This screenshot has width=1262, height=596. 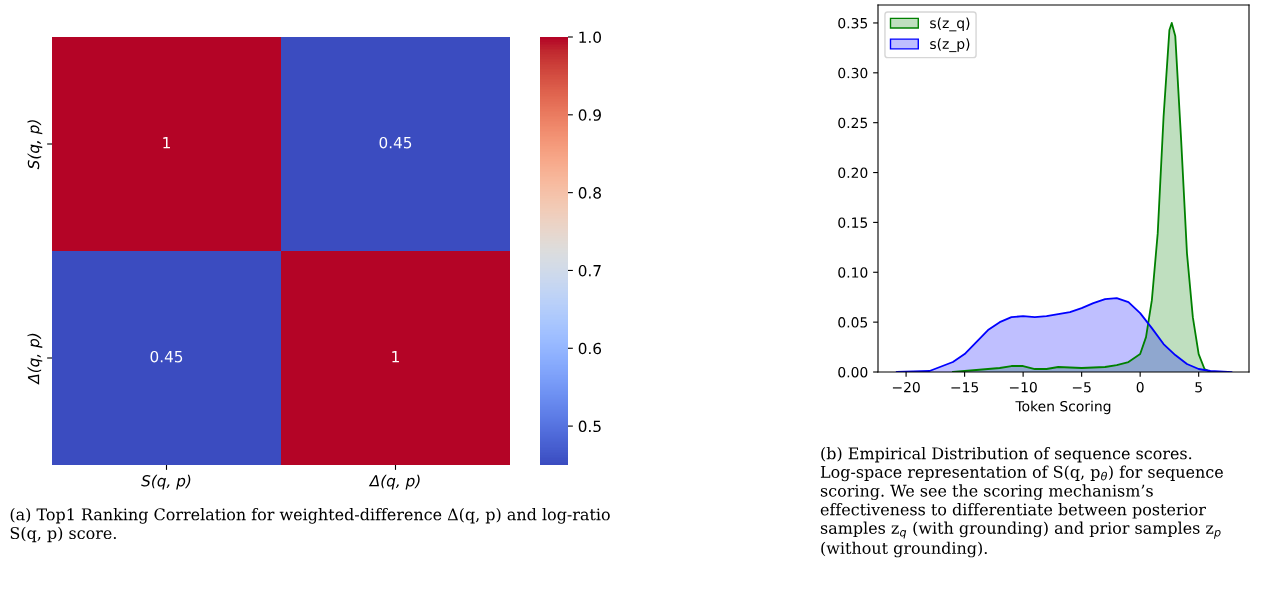 What do you see at coordinates (589, 193) in the screenshot?
I see `color-bar-label: 0.8` at bounding box center [589, 193].